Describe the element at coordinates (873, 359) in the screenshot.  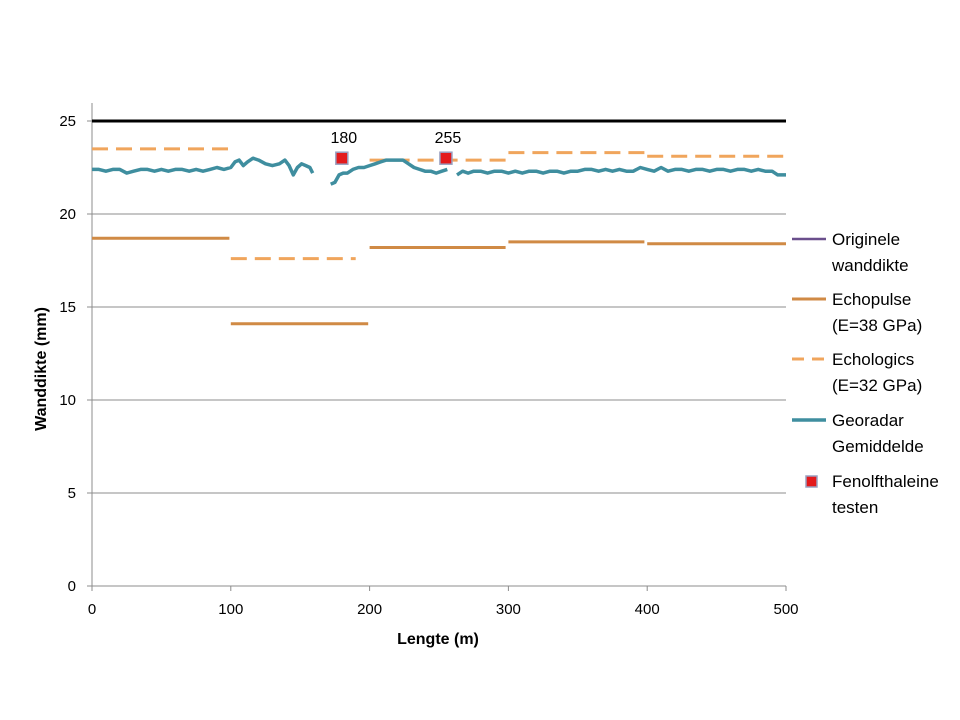
I see `legend-echologics-text-1: Echologics` at that location.